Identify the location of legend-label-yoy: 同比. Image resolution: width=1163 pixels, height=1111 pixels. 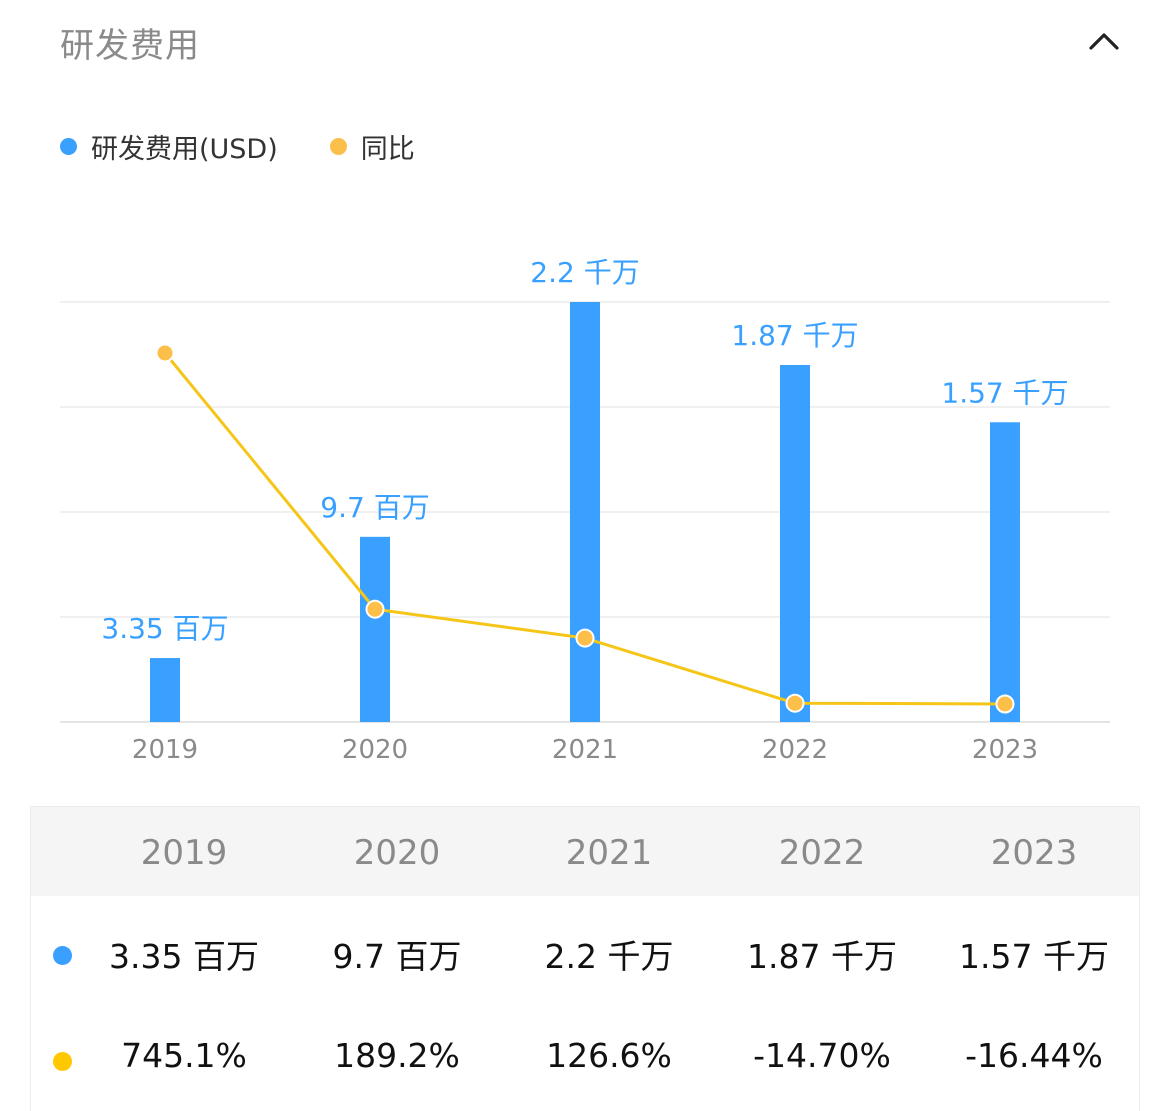
(387, 149).